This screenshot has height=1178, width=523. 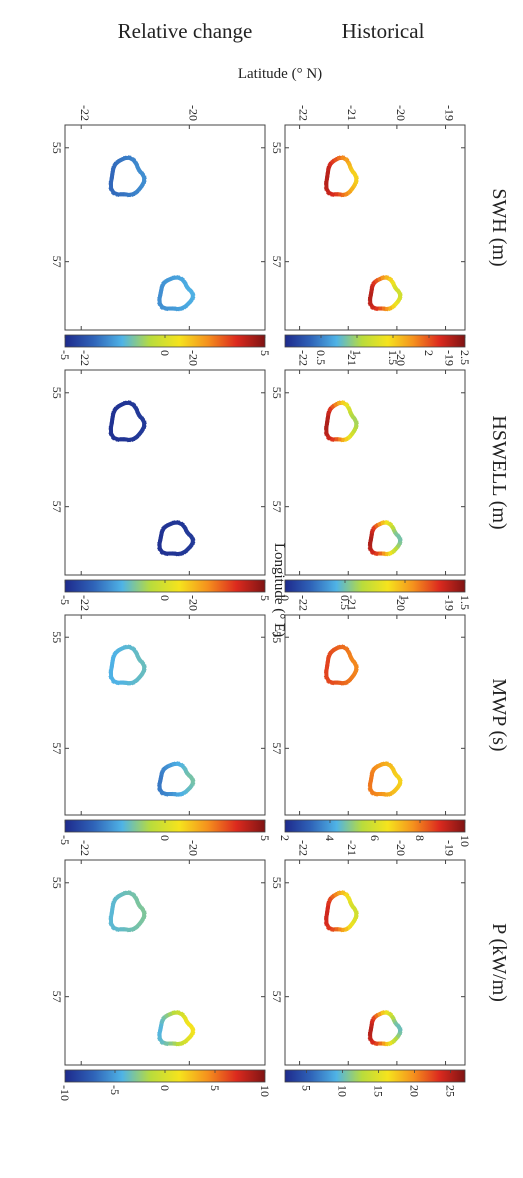 What do you see at coordinates (375, 838) in the screenshot?
I see `colorbar-tick-label: 6` at bounding box center [375, 838].